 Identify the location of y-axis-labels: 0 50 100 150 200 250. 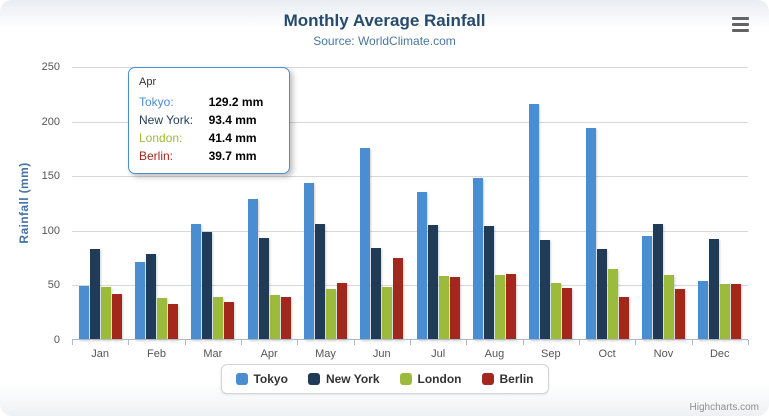
(32, 203).